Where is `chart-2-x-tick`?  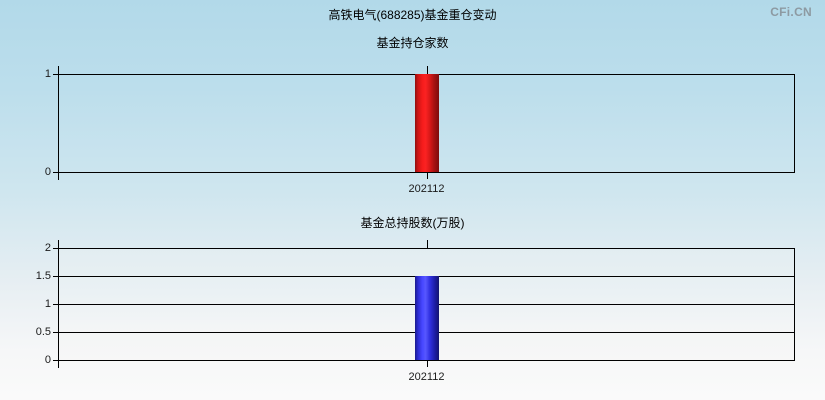
chart-2-x-tick is located at coordinates (427, 363).